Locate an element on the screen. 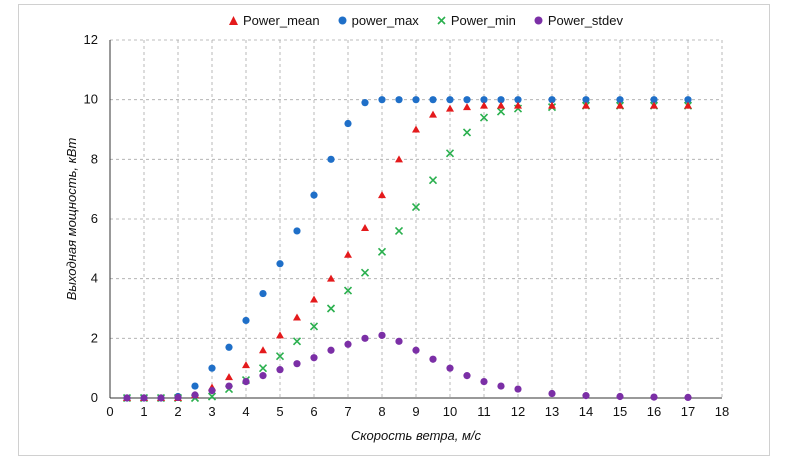 The width and height of the screenshot is (800, 468). x-tick-label: 12 is located at coordinates (518, 411).